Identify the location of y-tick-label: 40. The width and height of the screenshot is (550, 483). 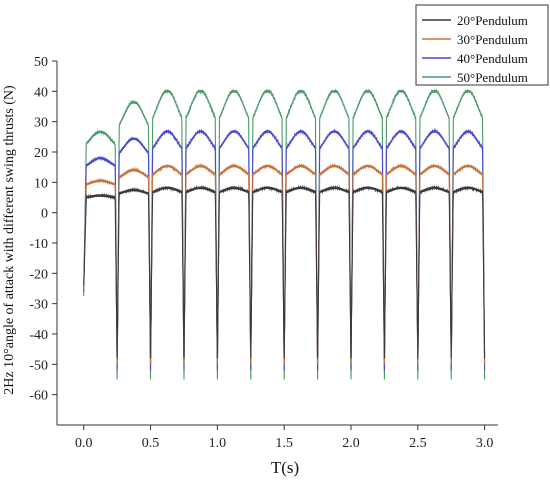
(41, 92).